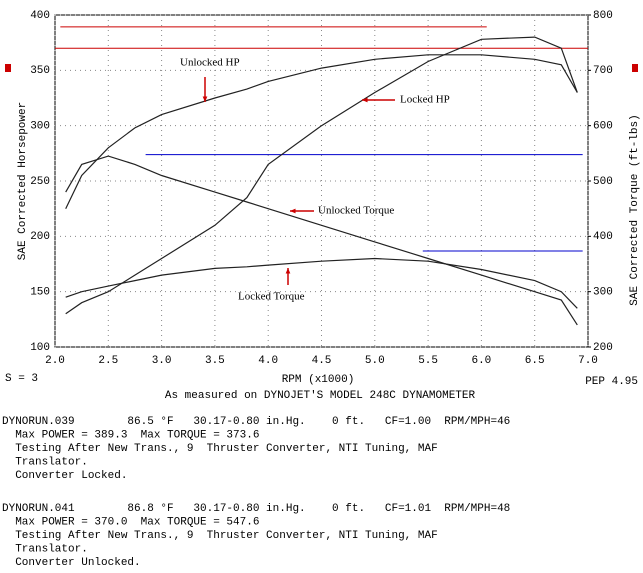 This screenshot has width=643, height=573. Describe the element at coordinates (603, 71) in the screenshot. I see `y2-tick-label: 700` at that location.